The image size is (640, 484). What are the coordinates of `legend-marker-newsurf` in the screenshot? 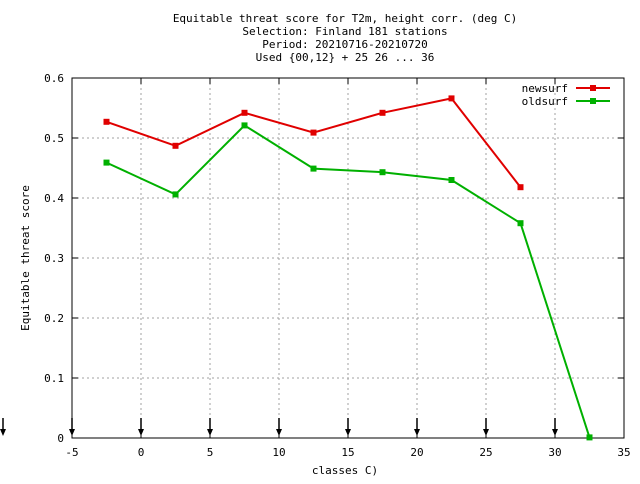 It's located at (593, 88).